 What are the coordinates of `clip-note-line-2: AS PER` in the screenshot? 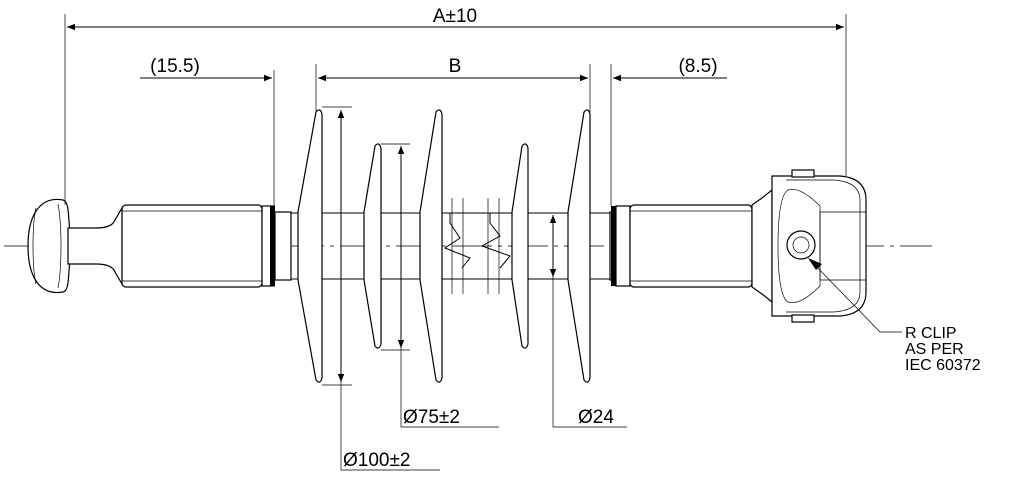 It's located at (934, 349).